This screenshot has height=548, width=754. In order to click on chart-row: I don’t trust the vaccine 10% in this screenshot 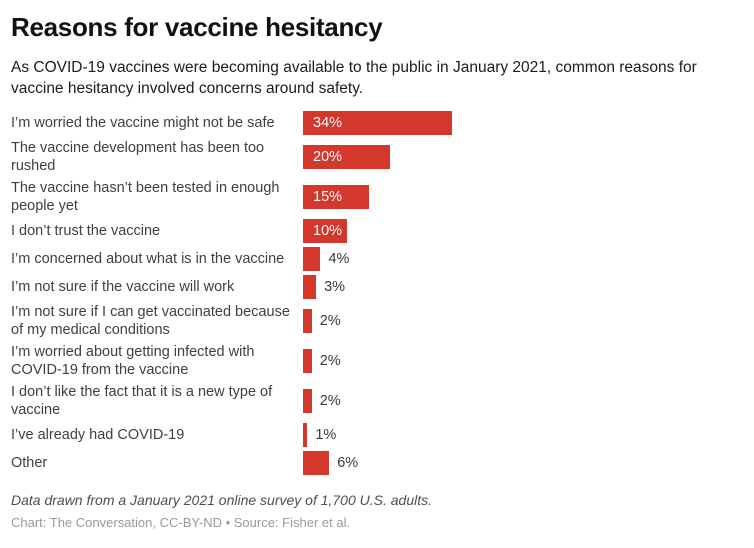, I will do `click(375, 231)`.